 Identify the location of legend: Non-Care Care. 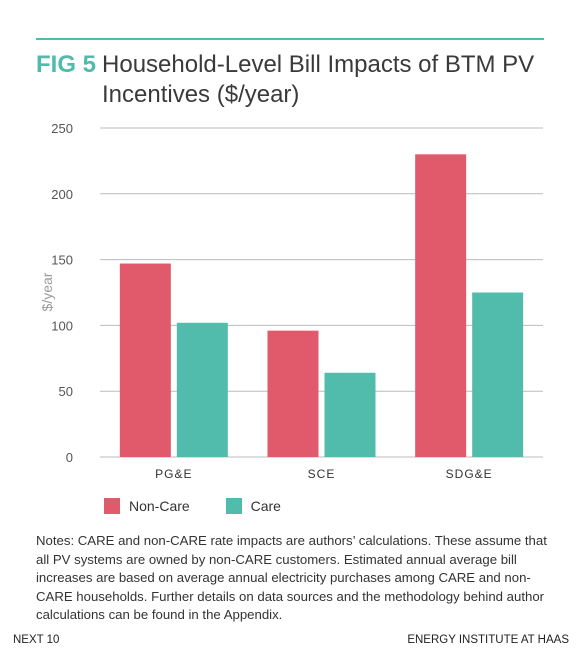
(208, 507).